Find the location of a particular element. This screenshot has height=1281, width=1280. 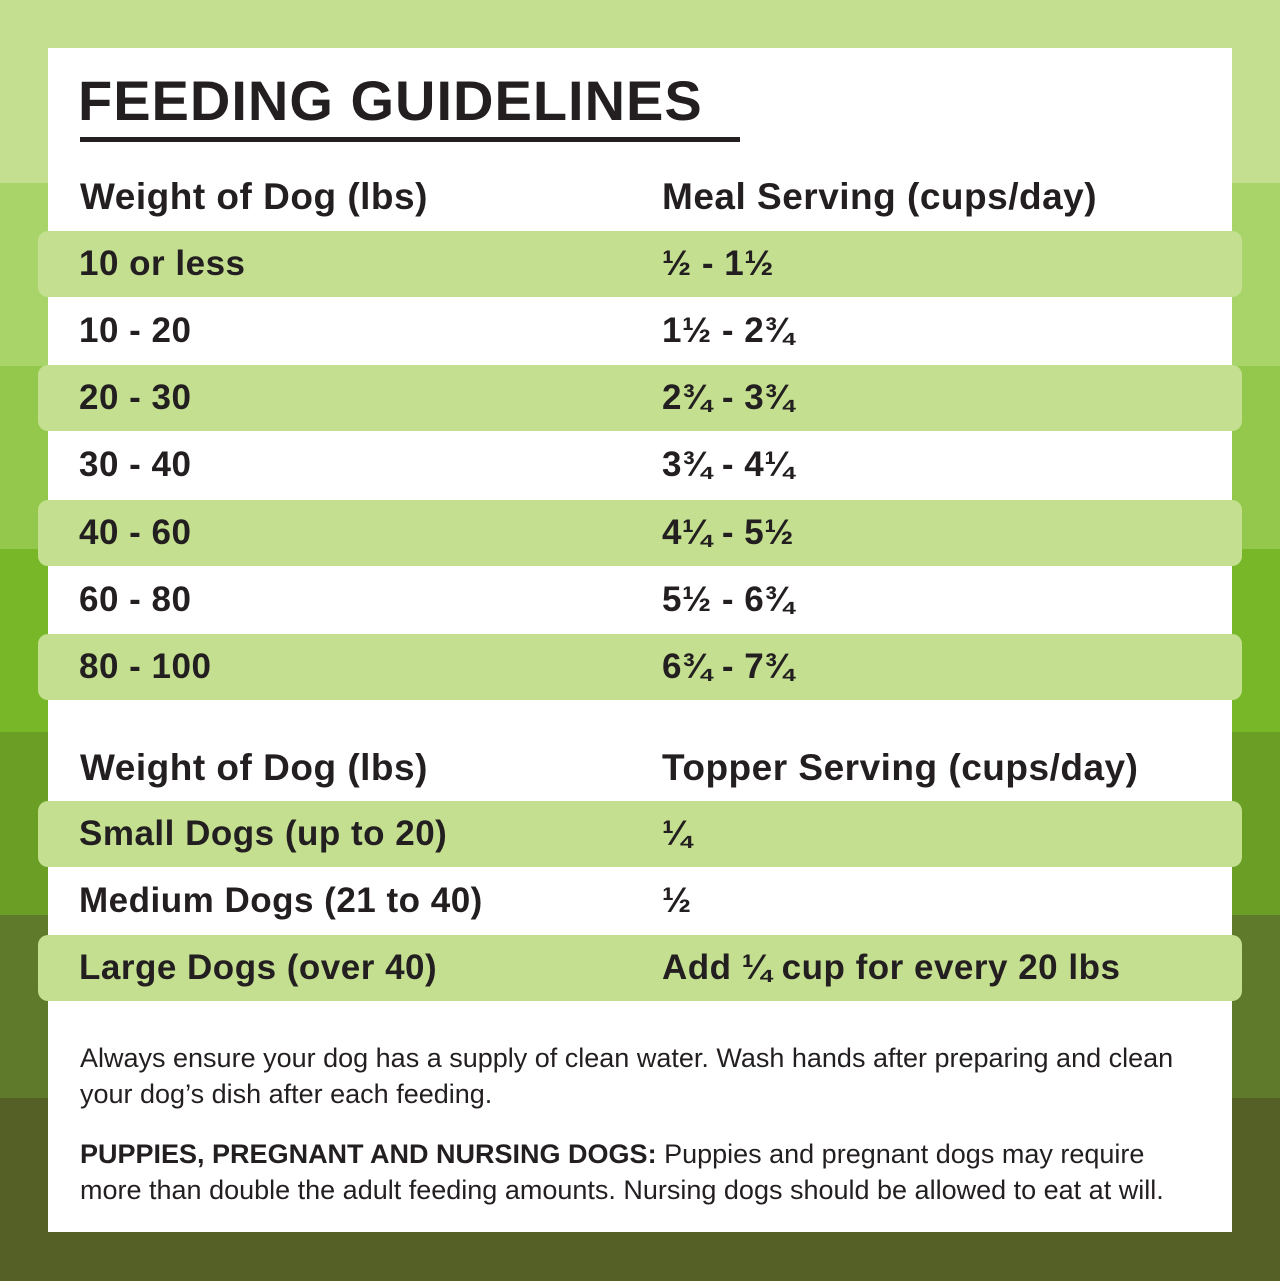

table-row: 30 - 40 3¾ - 4¼ is located at coordinates (640, 465).